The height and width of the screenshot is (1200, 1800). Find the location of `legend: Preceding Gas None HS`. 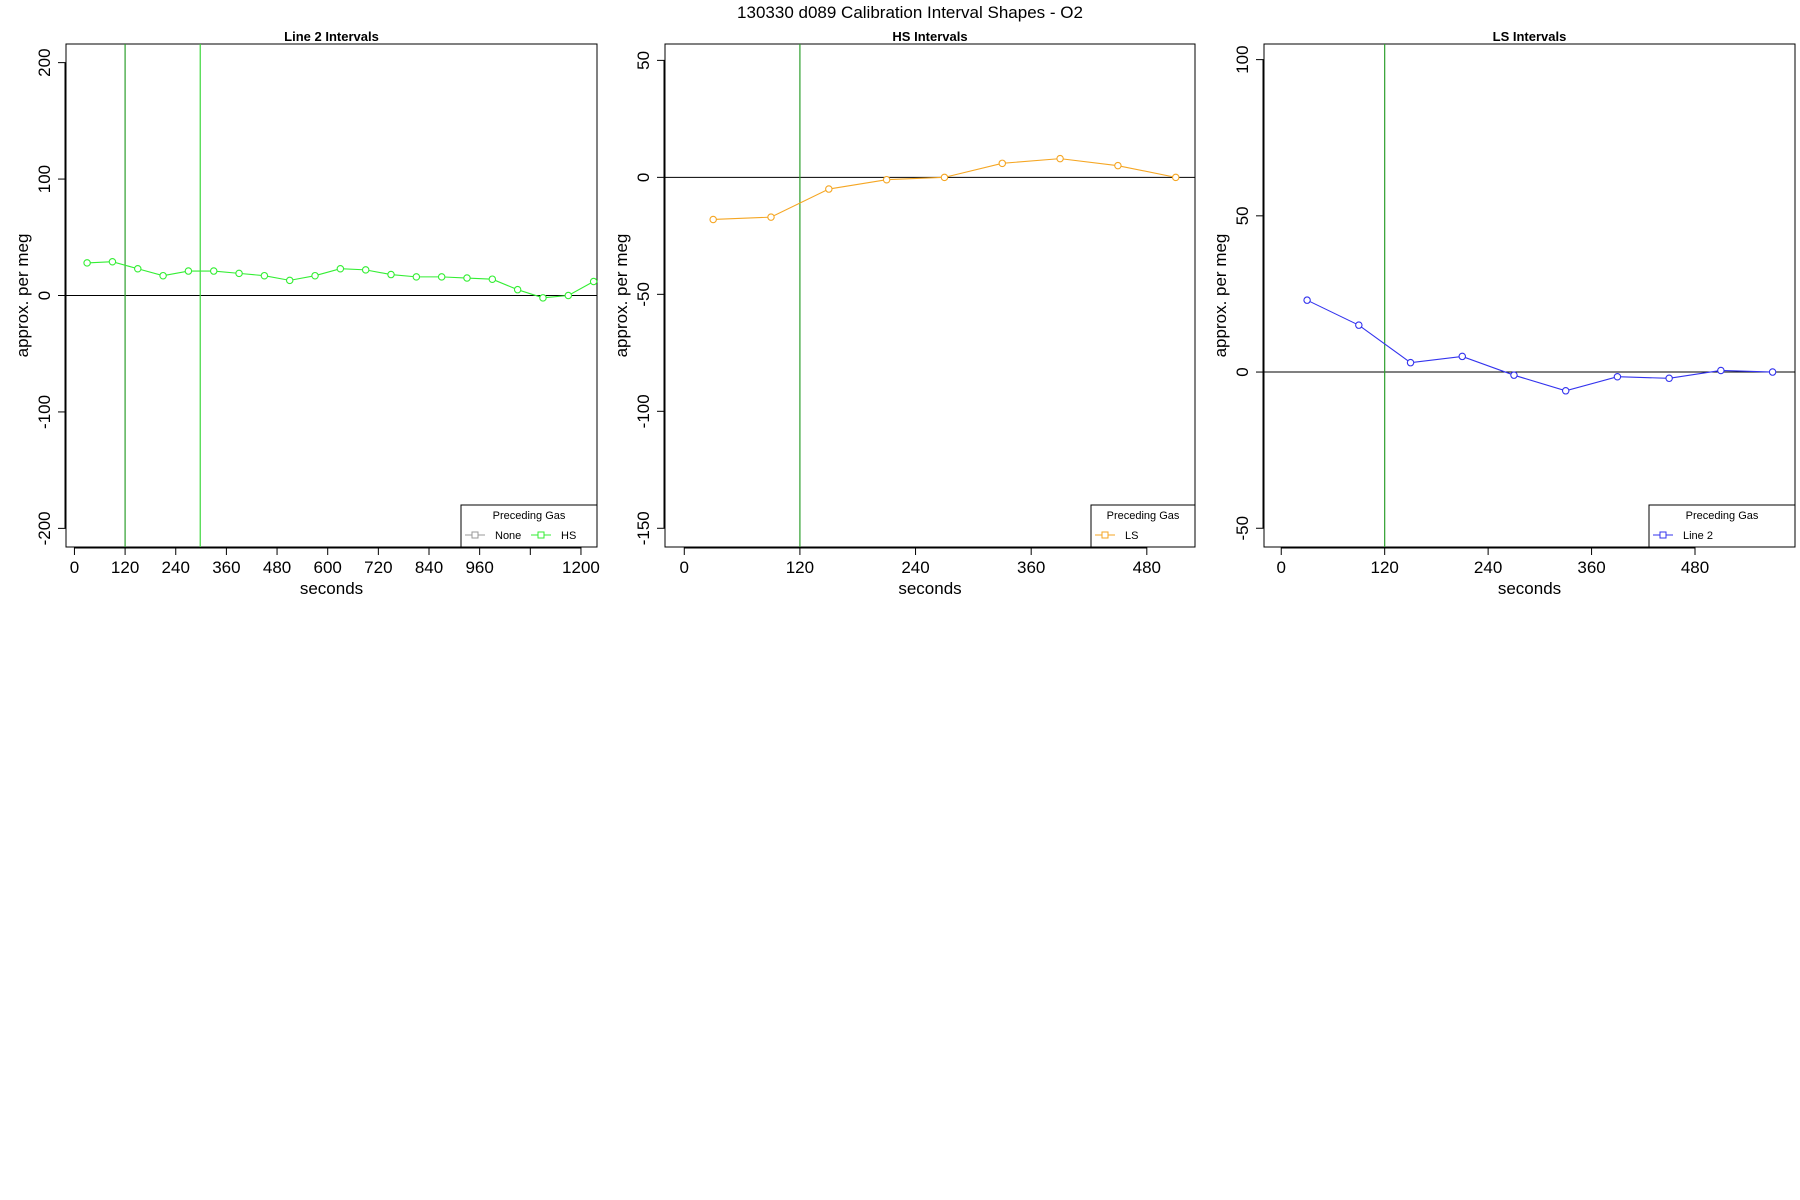

legend: Preceding Gas None HS is located at coordinates (529, 526).